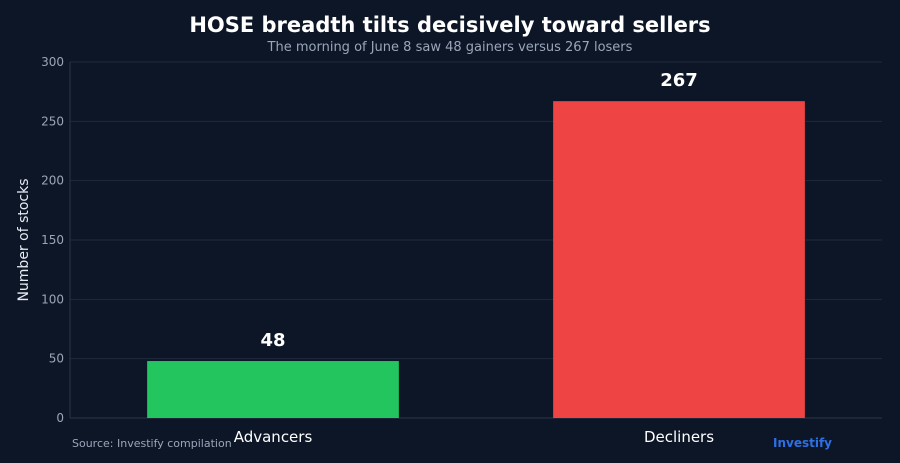  I want to click on data-label: 48, so click(272, 340).